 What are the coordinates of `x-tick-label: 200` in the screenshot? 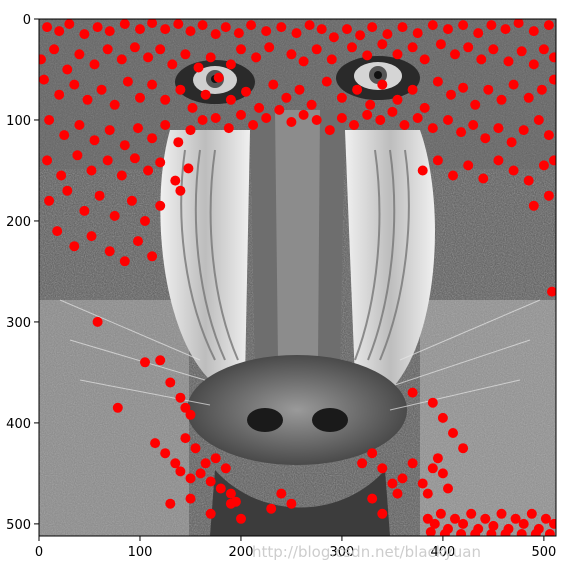 It's located at (241, 552).